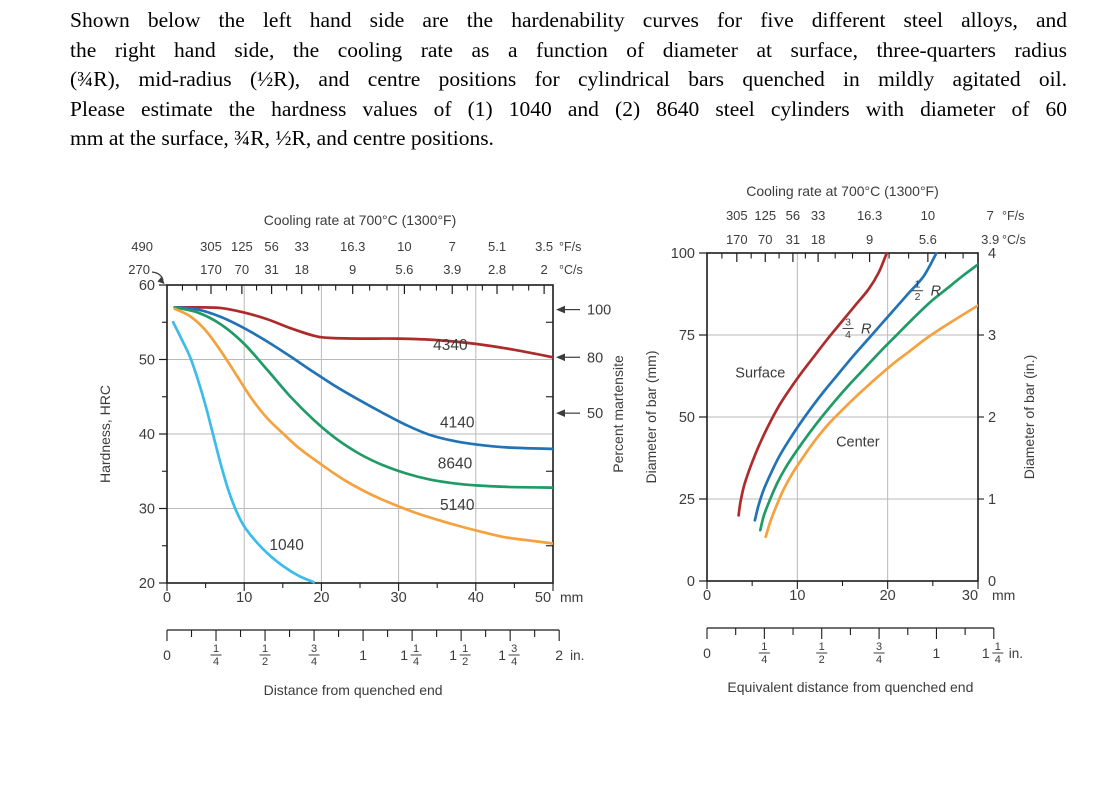 The image size is (1097, 807). I want to click on ruler-label: 1 14 in., so click(1002, 653).